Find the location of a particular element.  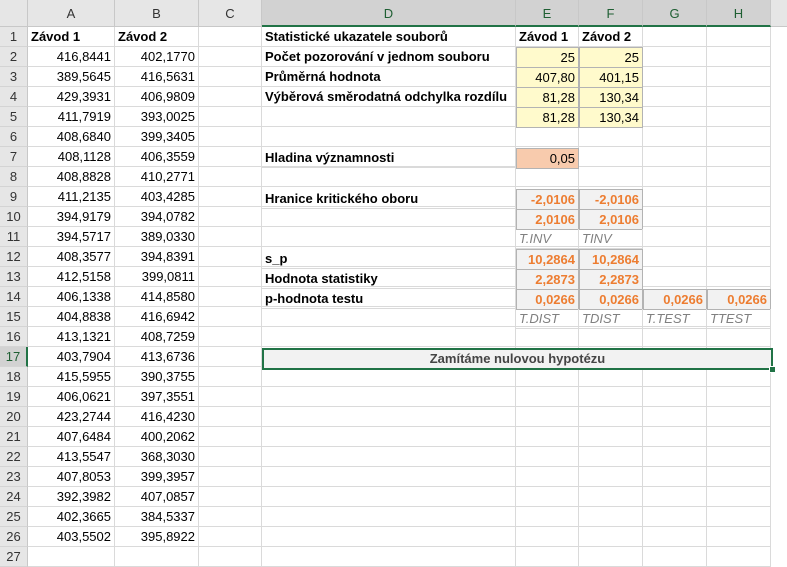

cell-b-value: 414,8580 is located at coordinates (157, 297).